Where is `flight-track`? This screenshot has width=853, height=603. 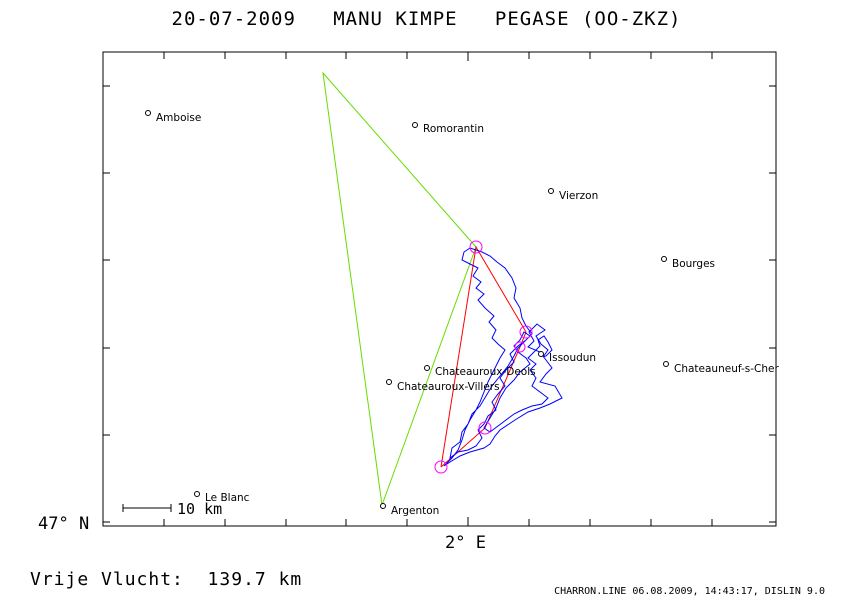
flight-track is located at coordinates (503, 357).